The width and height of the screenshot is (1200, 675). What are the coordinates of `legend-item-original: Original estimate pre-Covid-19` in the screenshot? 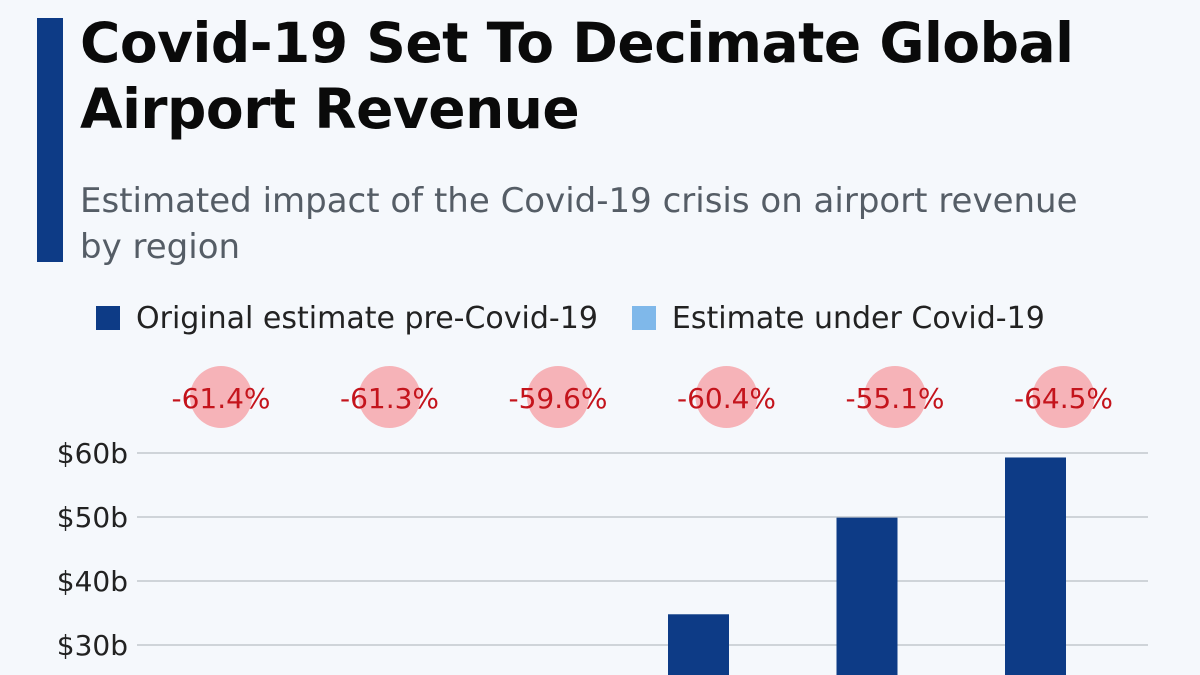 It's located at (347, 318).